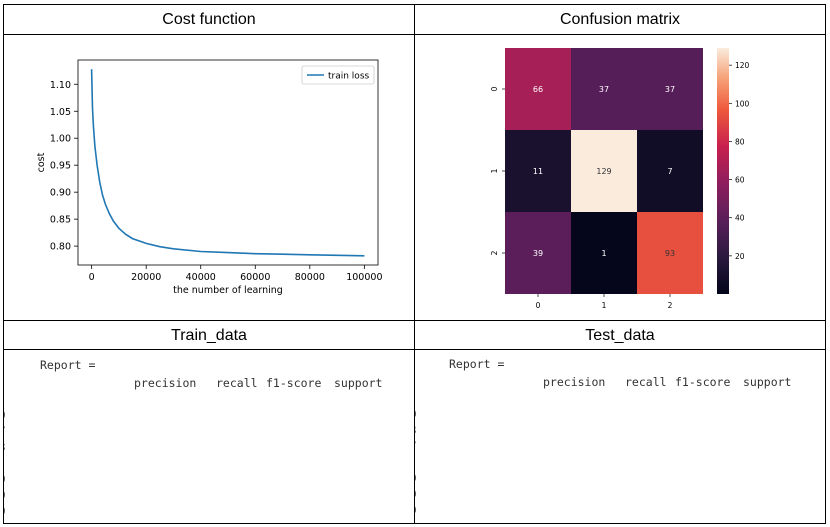  I want to click on support-value: 67, so click(416, 446).